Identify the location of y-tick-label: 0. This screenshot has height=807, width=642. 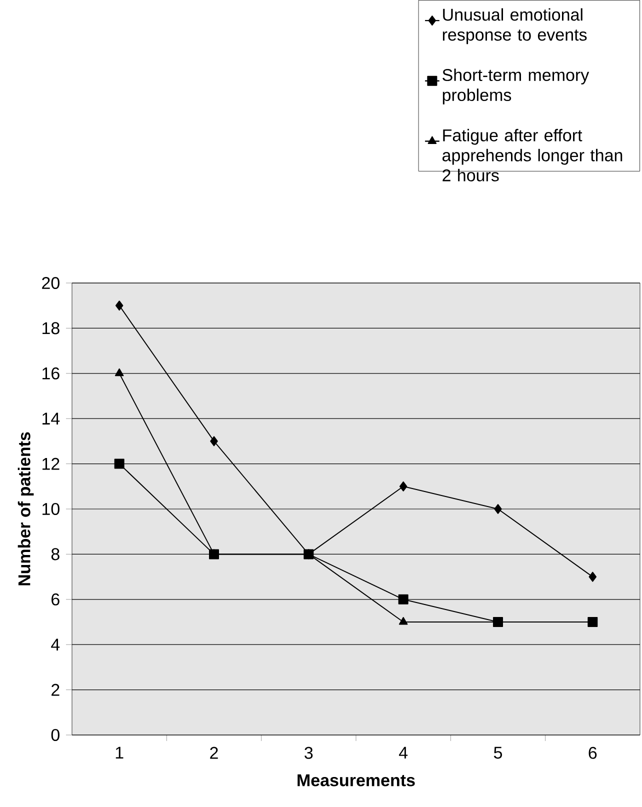
(55, 735).